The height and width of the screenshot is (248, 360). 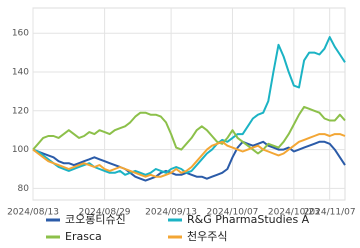 What do you see at coordinates (33, 213) in the screenshot?
I see `x-tick-label: 2024/08/13` at bounding box center [33, 213].